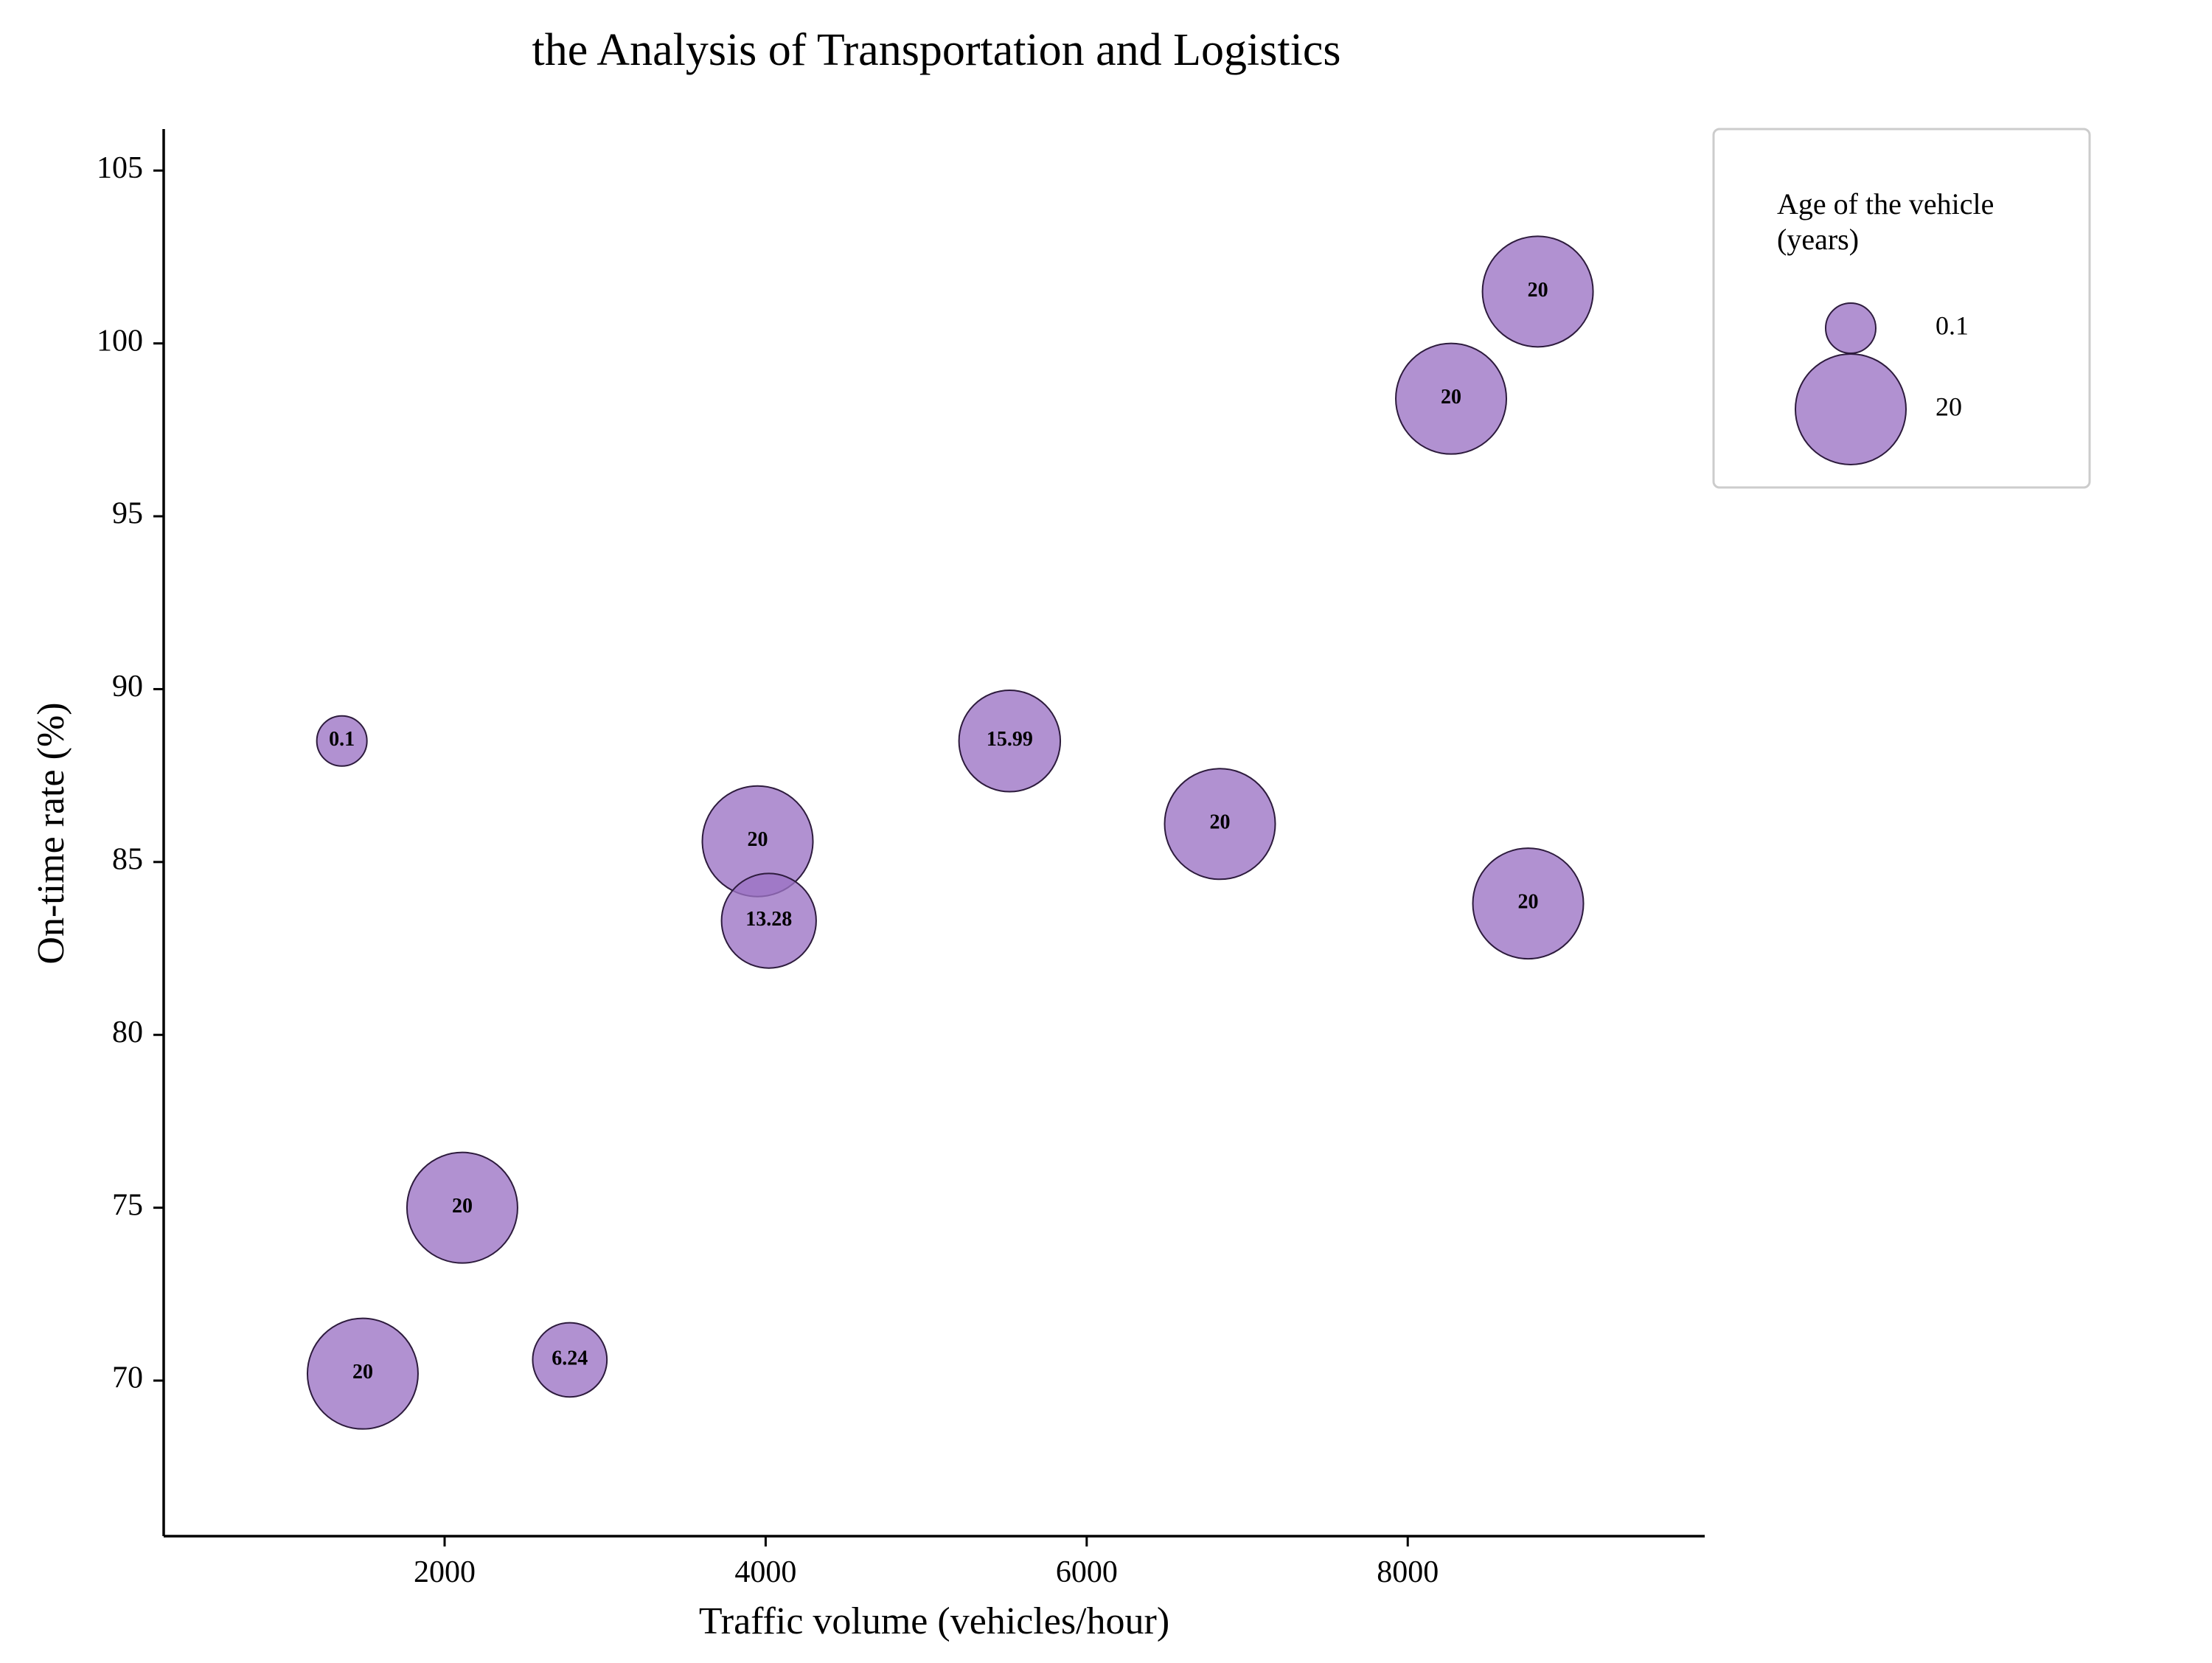 The height and width of the screenshot is (1663, 2212). What do you see at coordinates (934, 1621) in the screenshot?
I see `x-axis-label: Traffic volume (vehicles/hour)` at bounding box center [934, 1621].